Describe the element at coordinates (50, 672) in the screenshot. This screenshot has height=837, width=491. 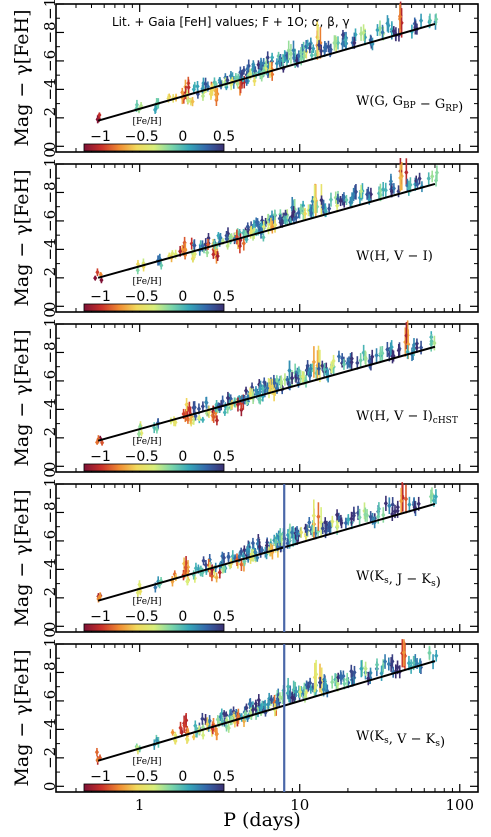
I see `y-tick-label: −8` at that location.